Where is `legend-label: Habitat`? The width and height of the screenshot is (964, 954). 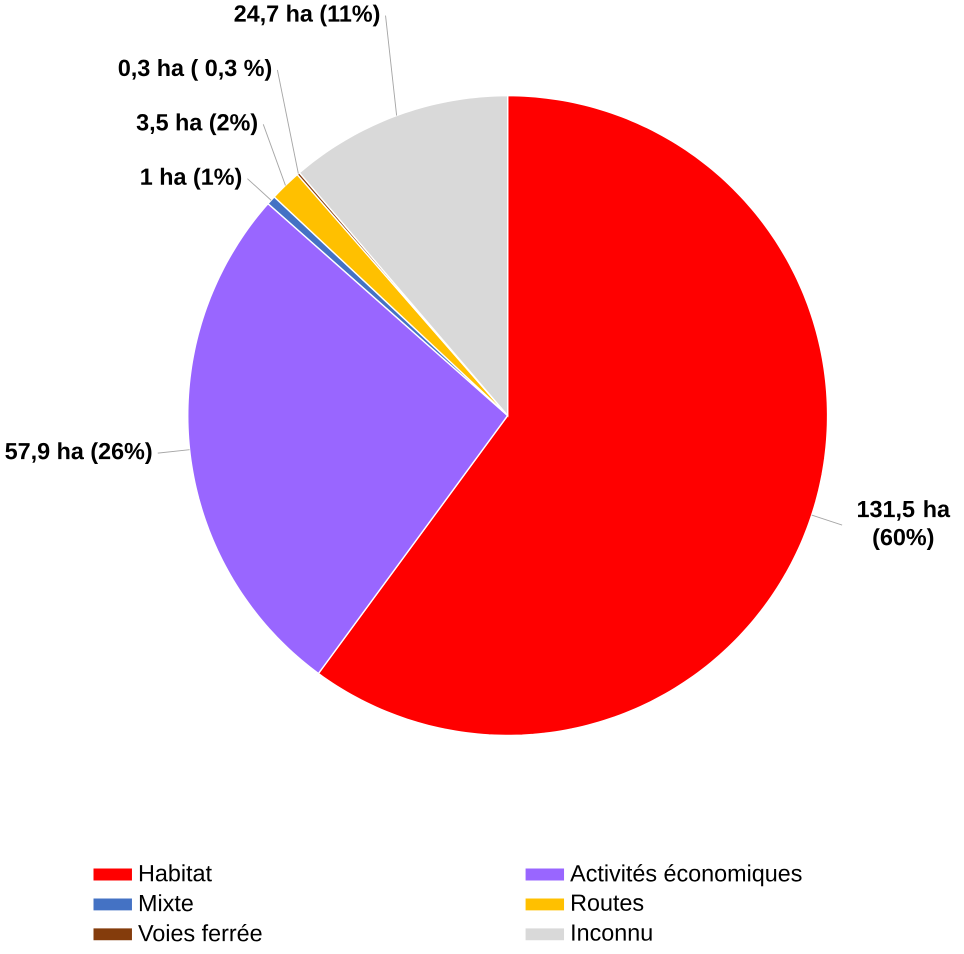 legend-label: Habitat is located at coordinates (176, 873).